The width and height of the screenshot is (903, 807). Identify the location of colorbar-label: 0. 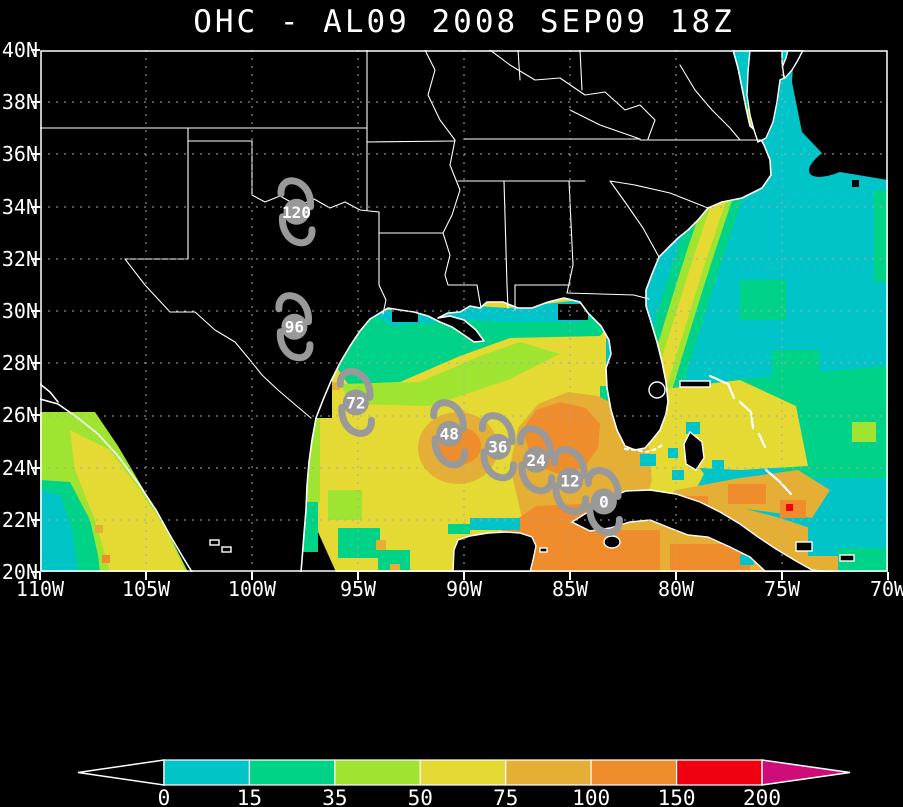
(164, 796).